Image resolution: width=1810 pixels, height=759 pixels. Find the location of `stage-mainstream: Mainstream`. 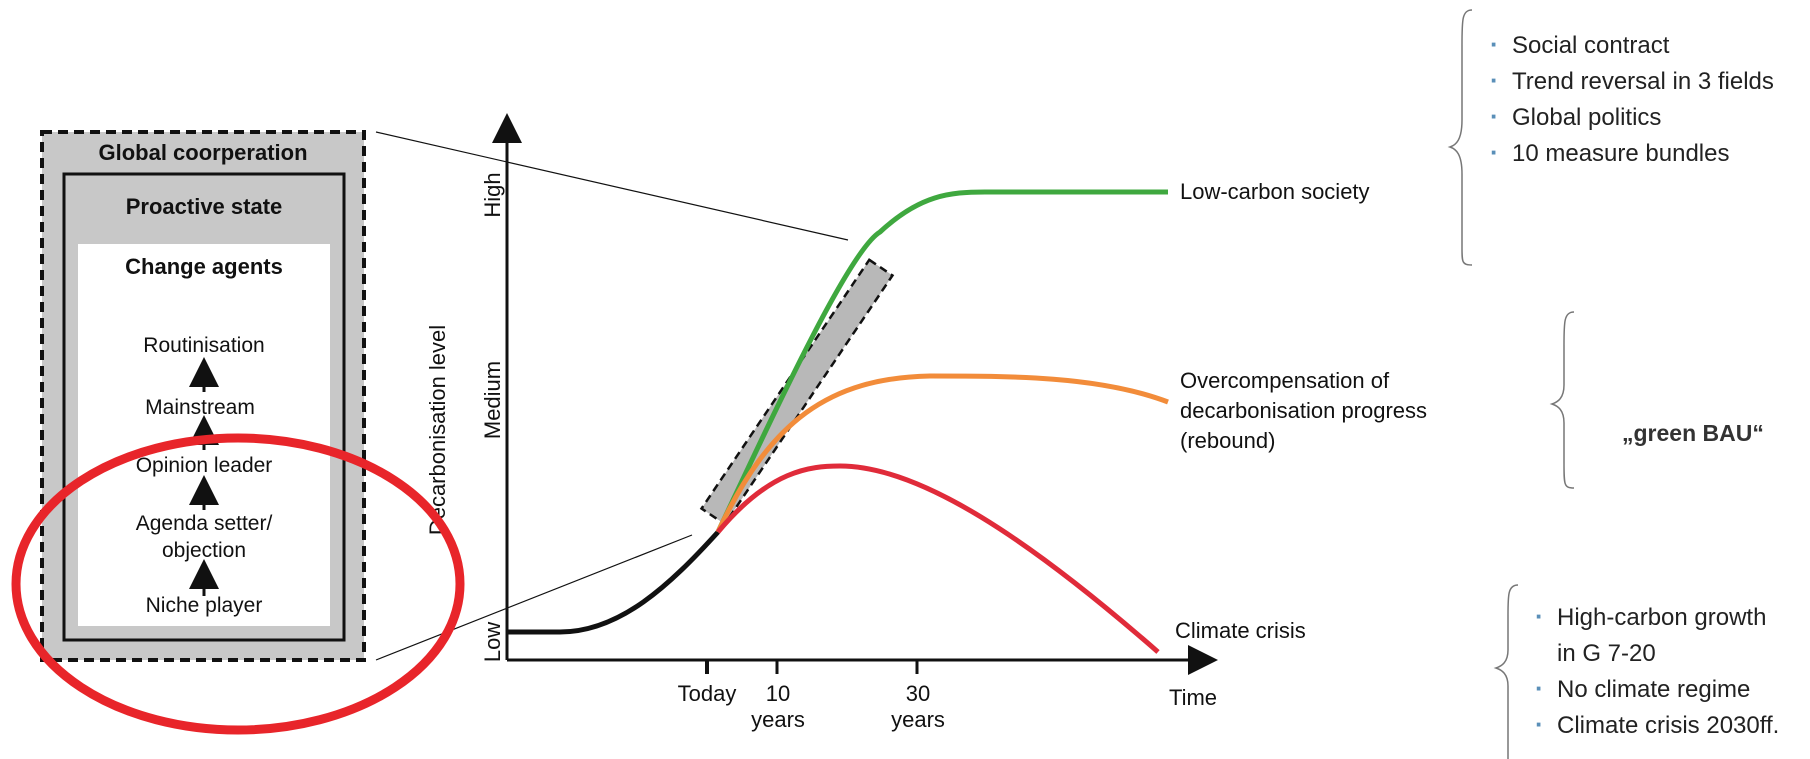

stage-mainstream: Mainstream is located at coordinates (200, 407).